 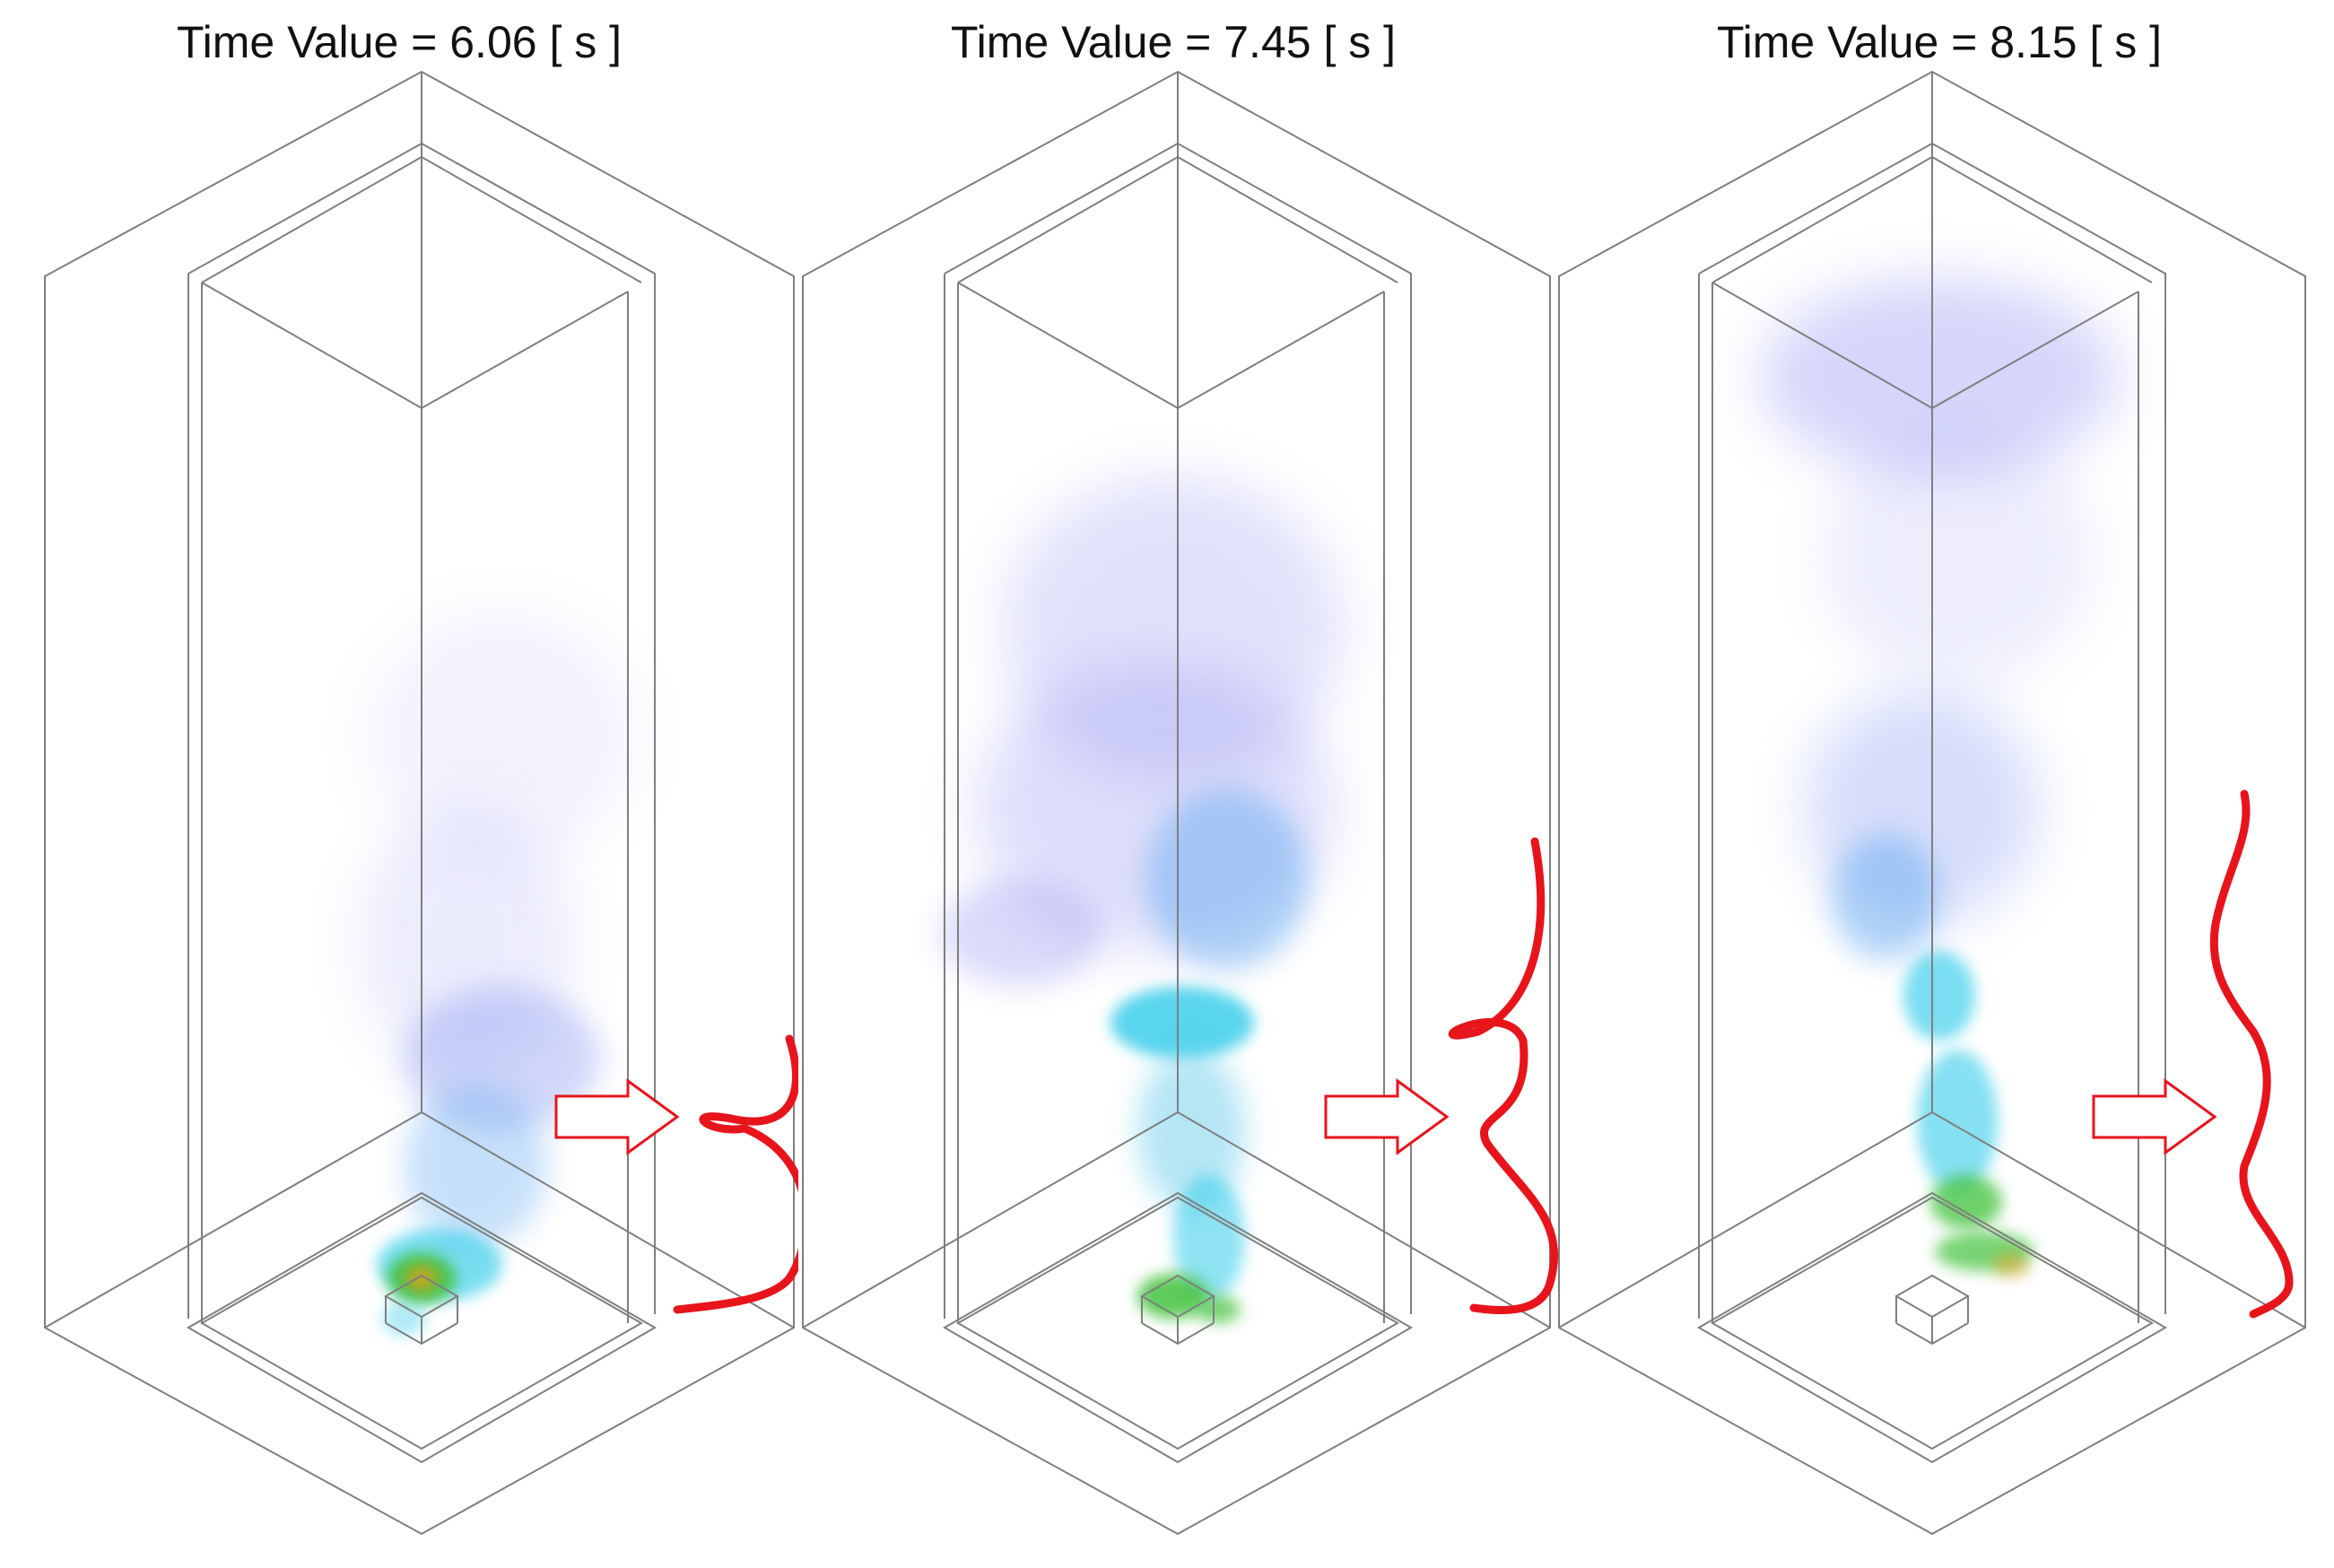 What do you see at coordinates (1503, 1076) in the screenshot?
I see `panel-2-velocity-profile` at bounding box center [1503, 1076].